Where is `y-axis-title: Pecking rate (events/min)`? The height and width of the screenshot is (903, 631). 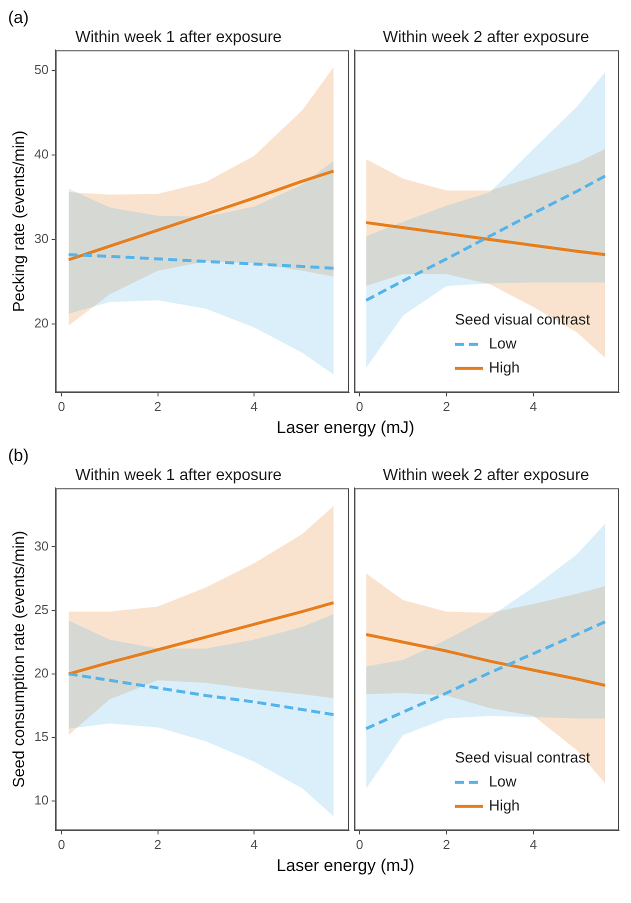
y-axis-title: Pecking rate (events/min) is located at coordinates (19, 221).